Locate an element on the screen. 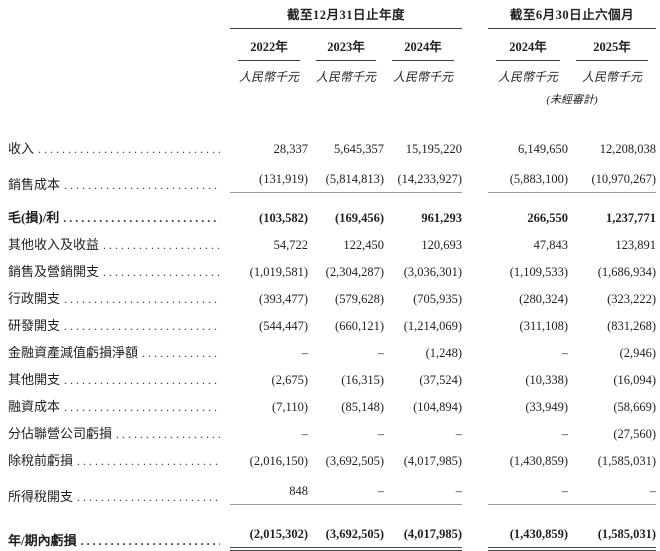  cell-value: (104,894) is located at coordinates (438, 407).